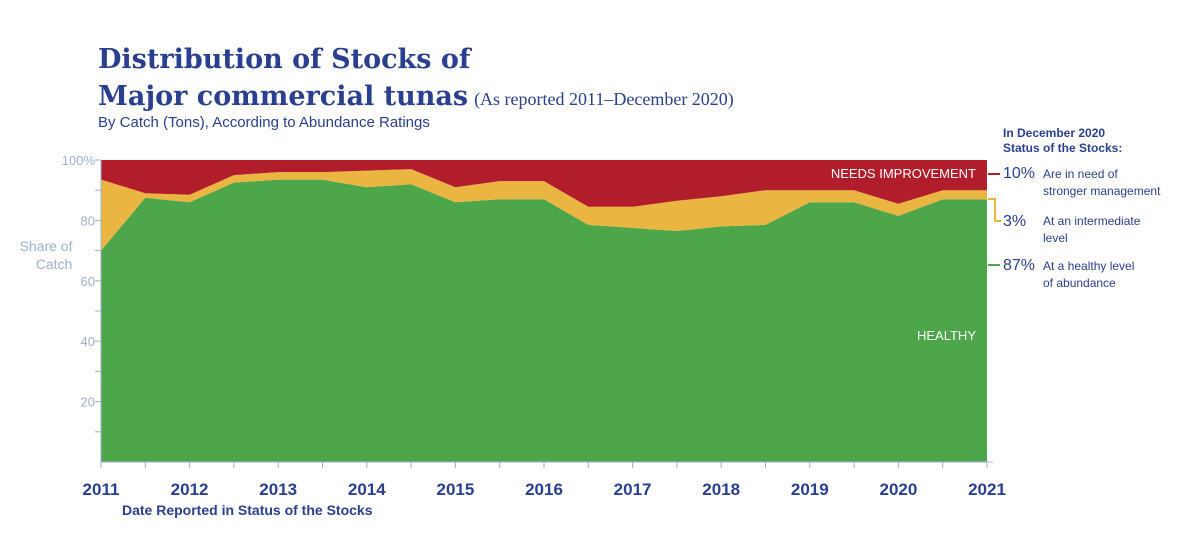  I want to click on x-tick-label: 2021, so click(987, 489).